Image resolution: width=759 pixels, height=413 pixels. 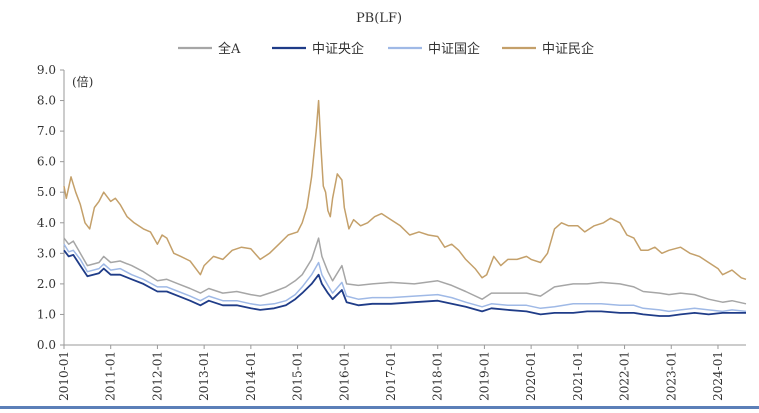 What do you see at coordinates (46, 314) in the screenshot?
I see `y-tick-label: 1.0` at bounding box center [46, 314].